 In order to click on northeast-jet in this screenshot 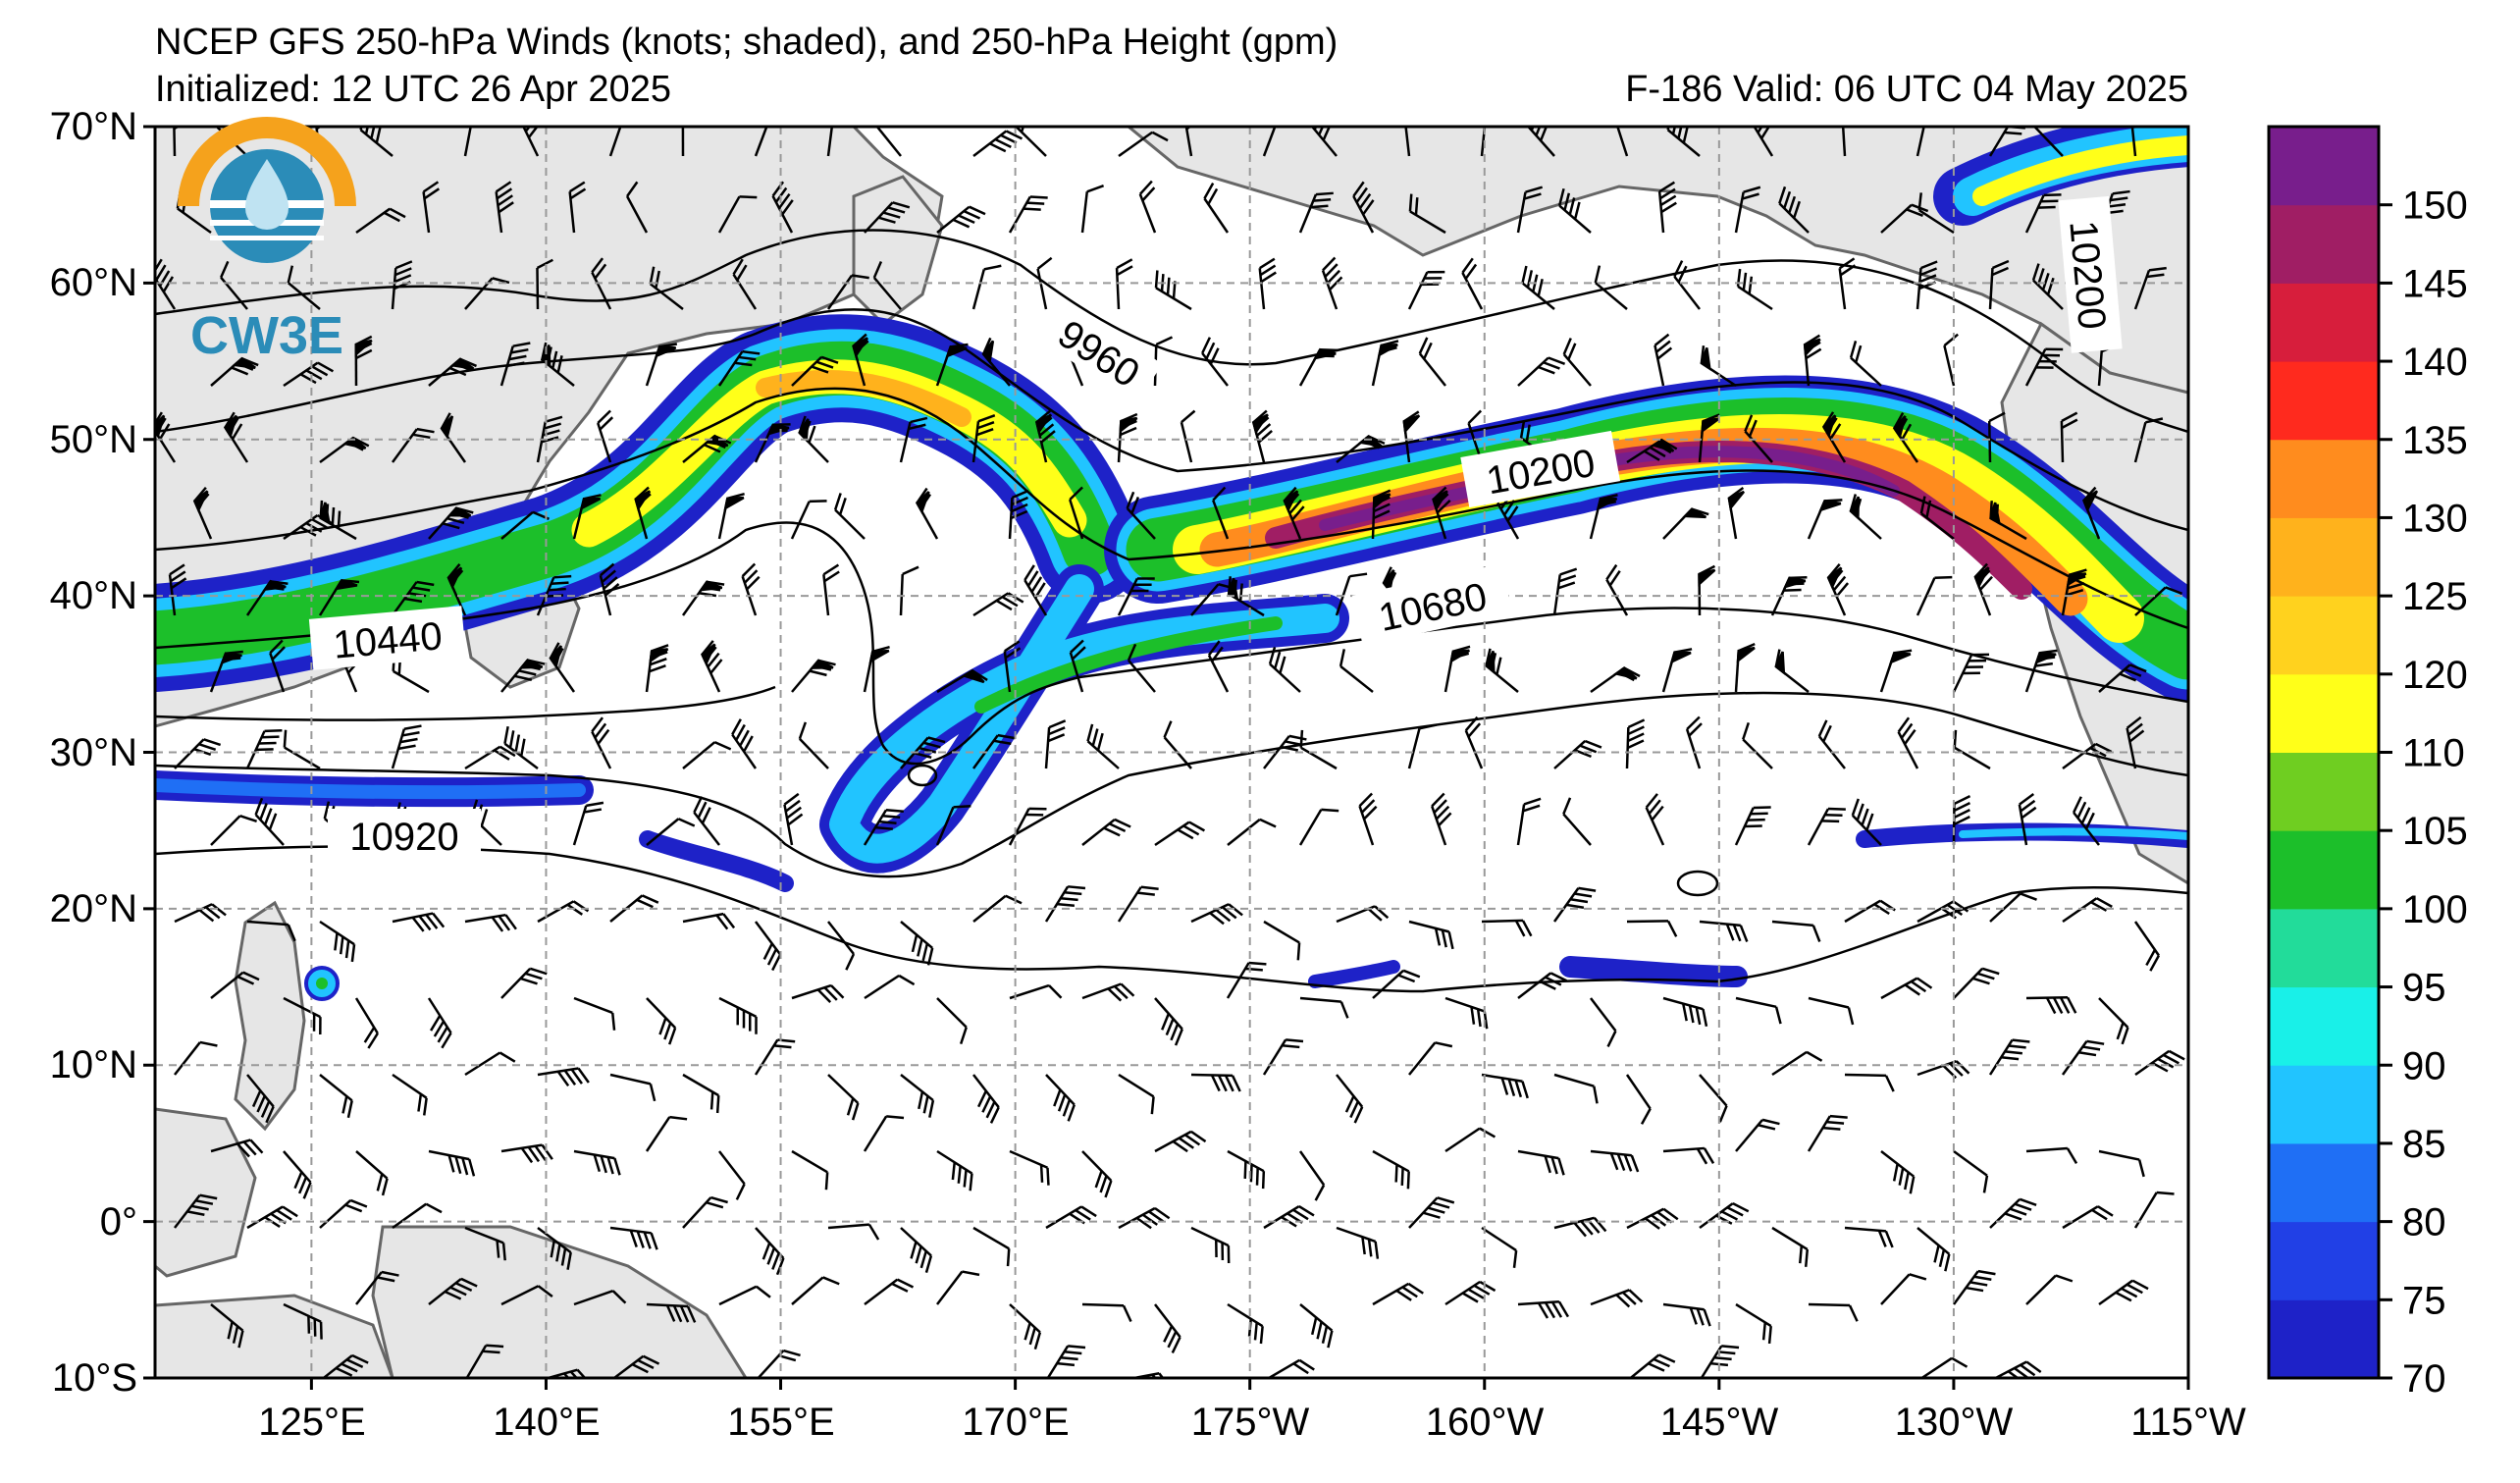, I will do `click(2060, 177)`.